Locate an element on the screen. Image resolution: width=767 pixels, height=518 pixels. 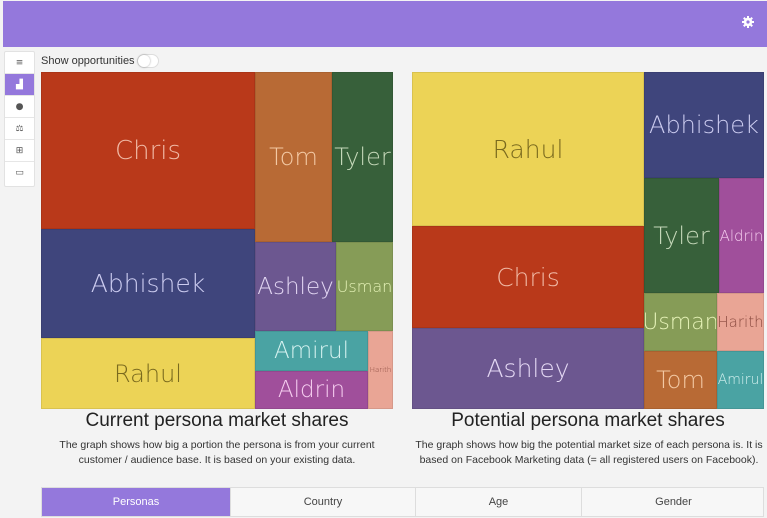
chart-icon: ▟ is located at coordinates (19, 84).